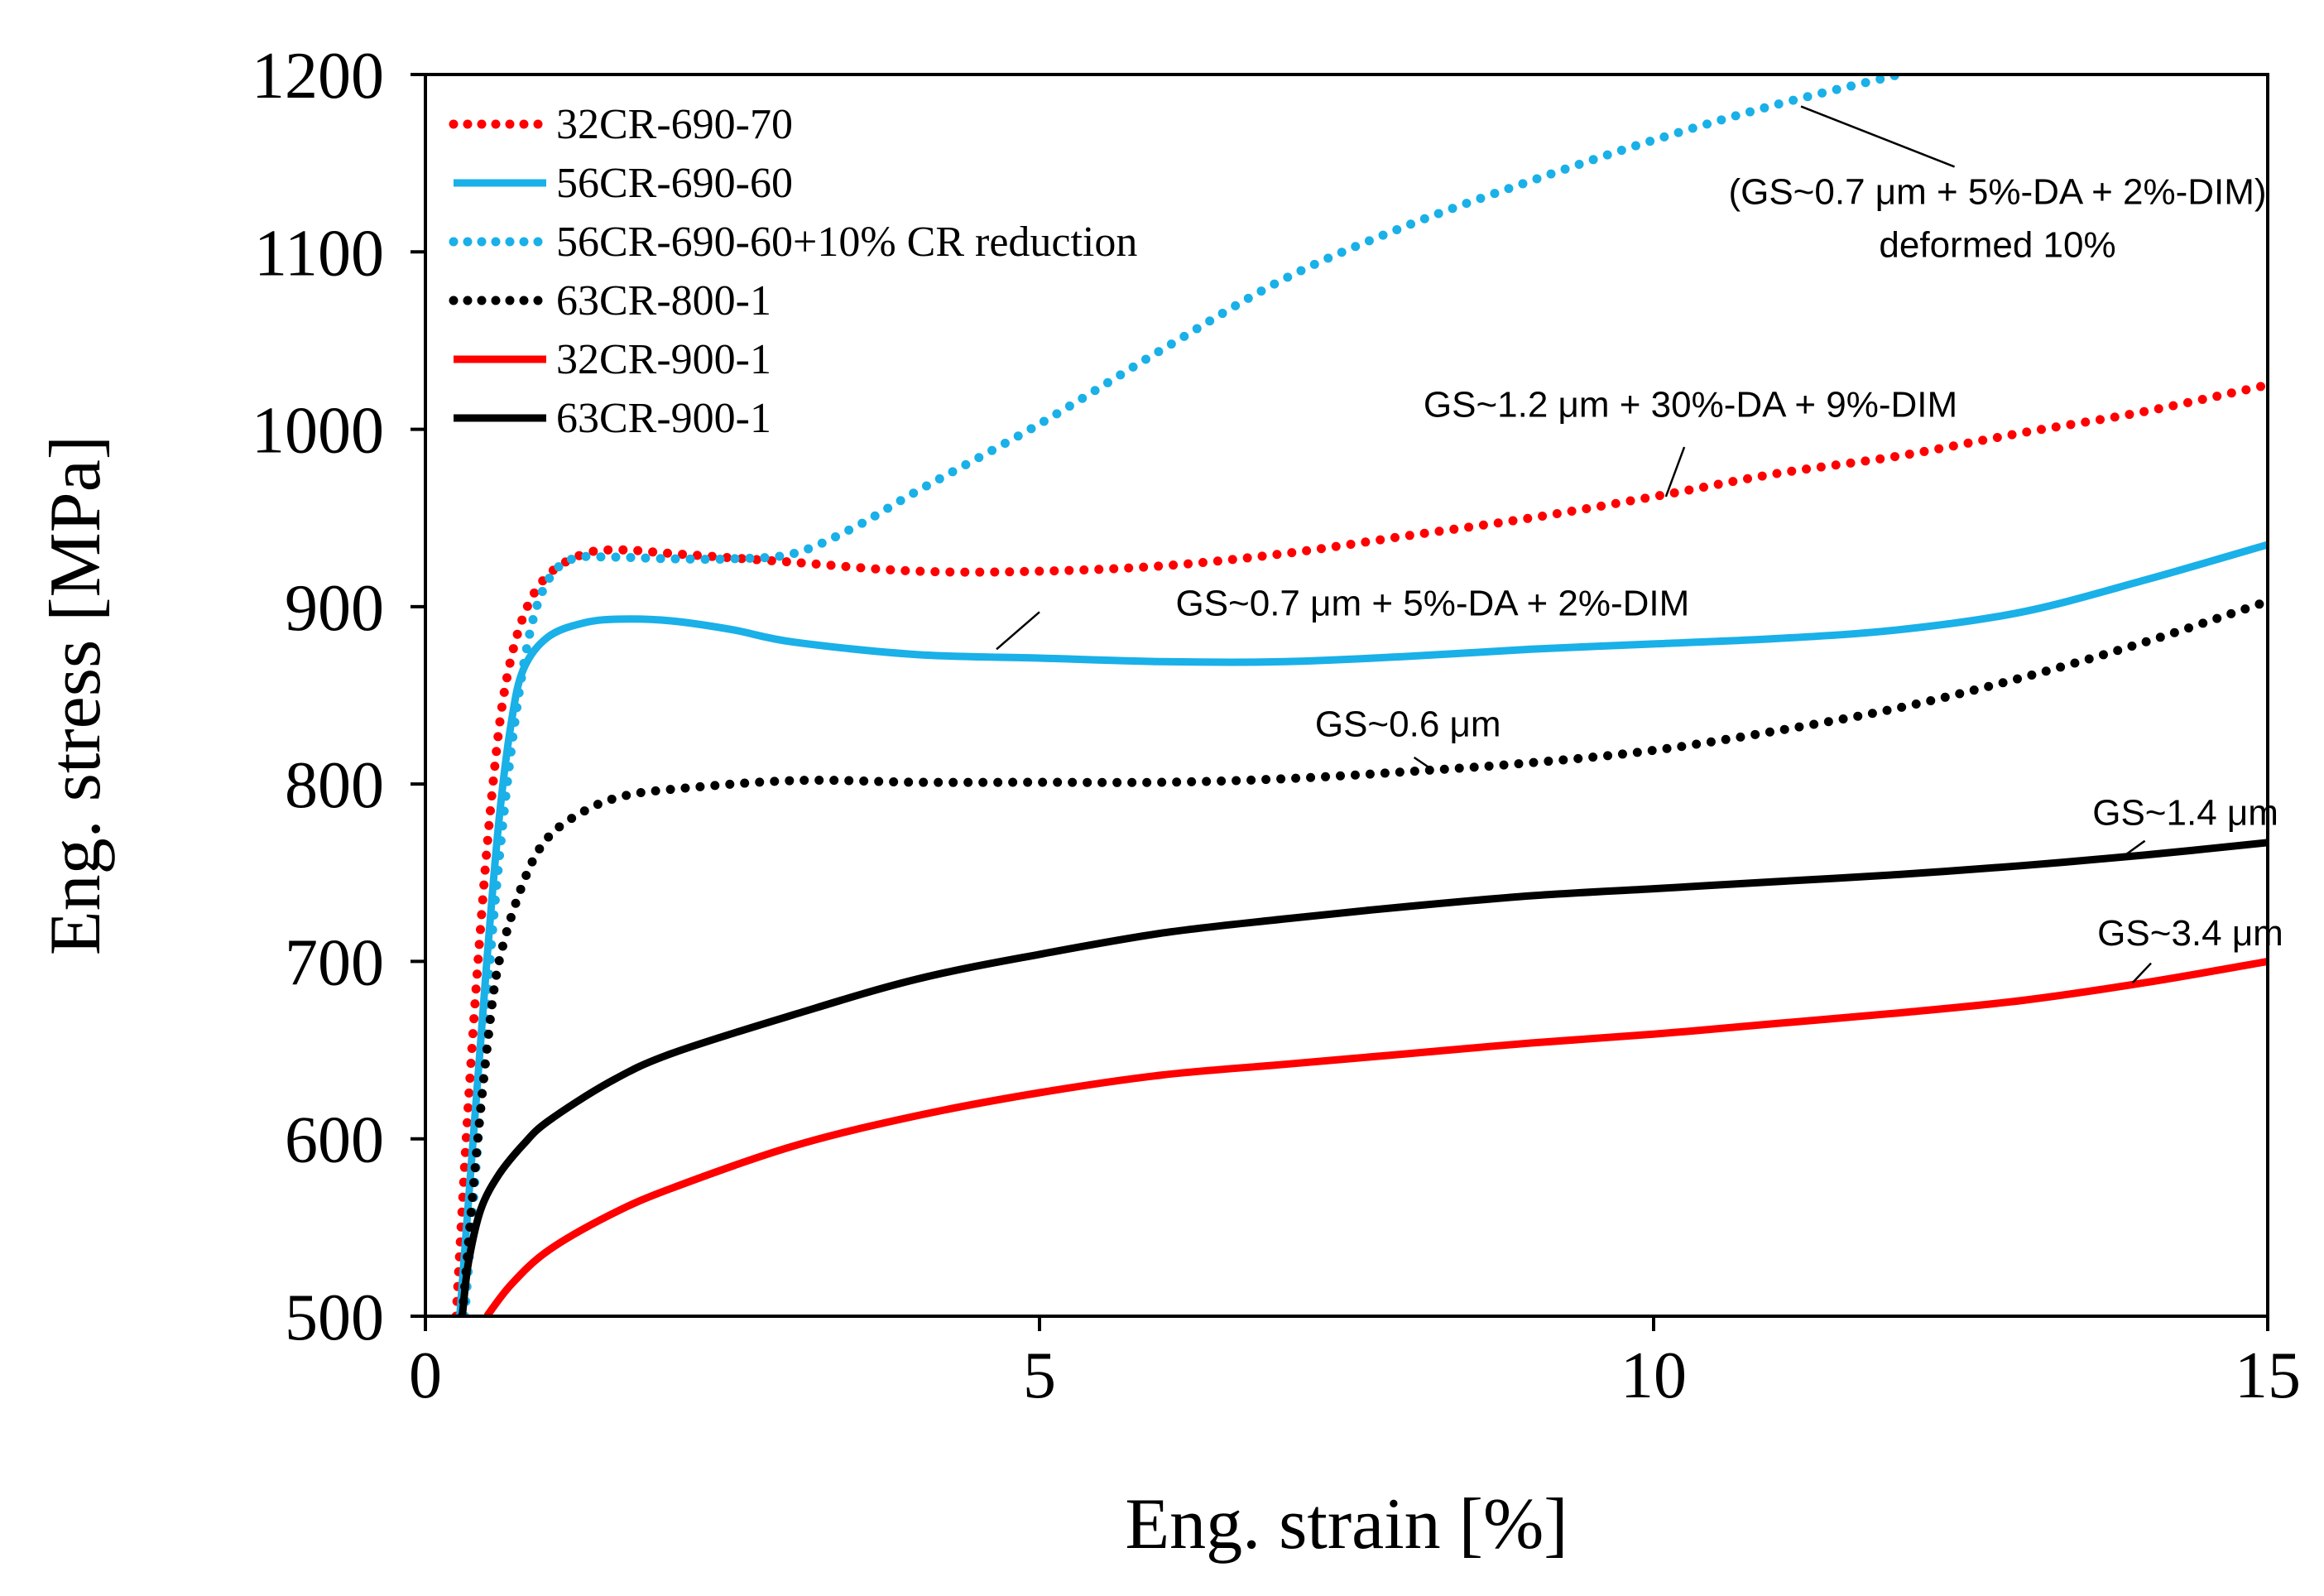 The image size is (2324, 1596). I want to click on annotation-label-4: GS~0.6 μm, so click(1408, 724).